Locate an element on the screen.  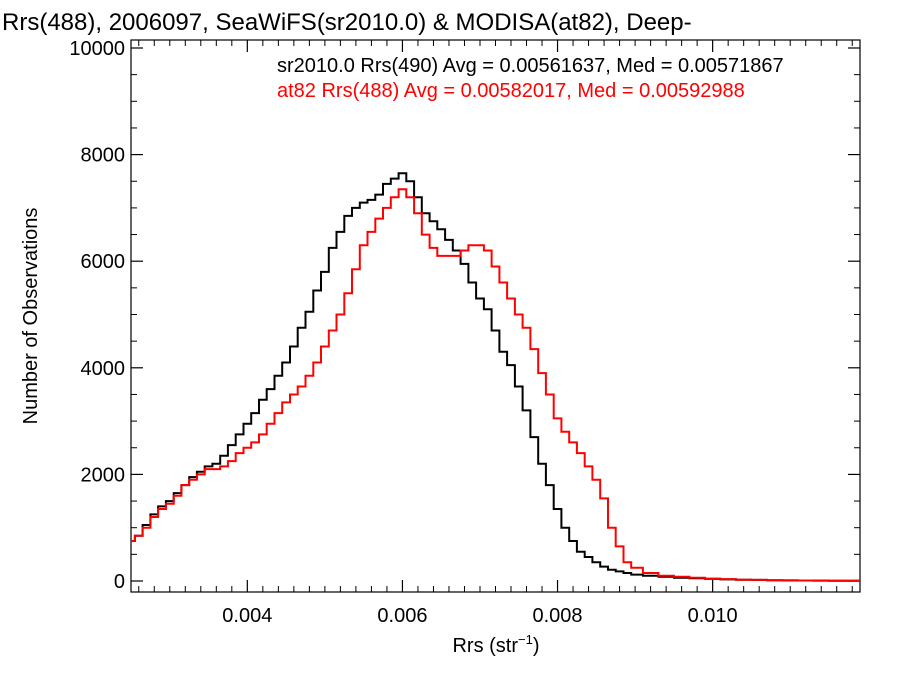
y-tick-label: 0 is located at coordinates (119, 582).